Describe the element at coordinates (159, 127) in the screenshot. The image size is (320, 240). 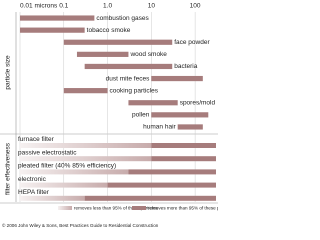
I see `bar-label: human hair` at that location.